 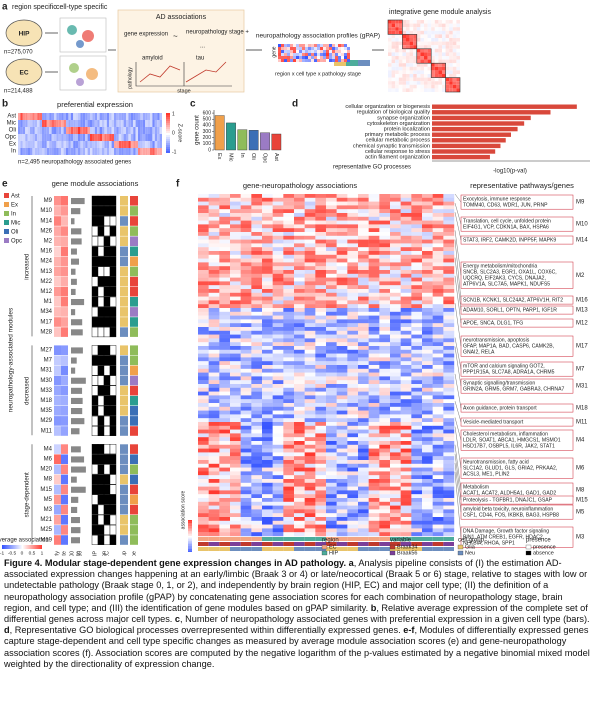 What do you see at coordinates (543, 553) in the screenshot?
I see `label: absence` at bounding box center [543, 553].